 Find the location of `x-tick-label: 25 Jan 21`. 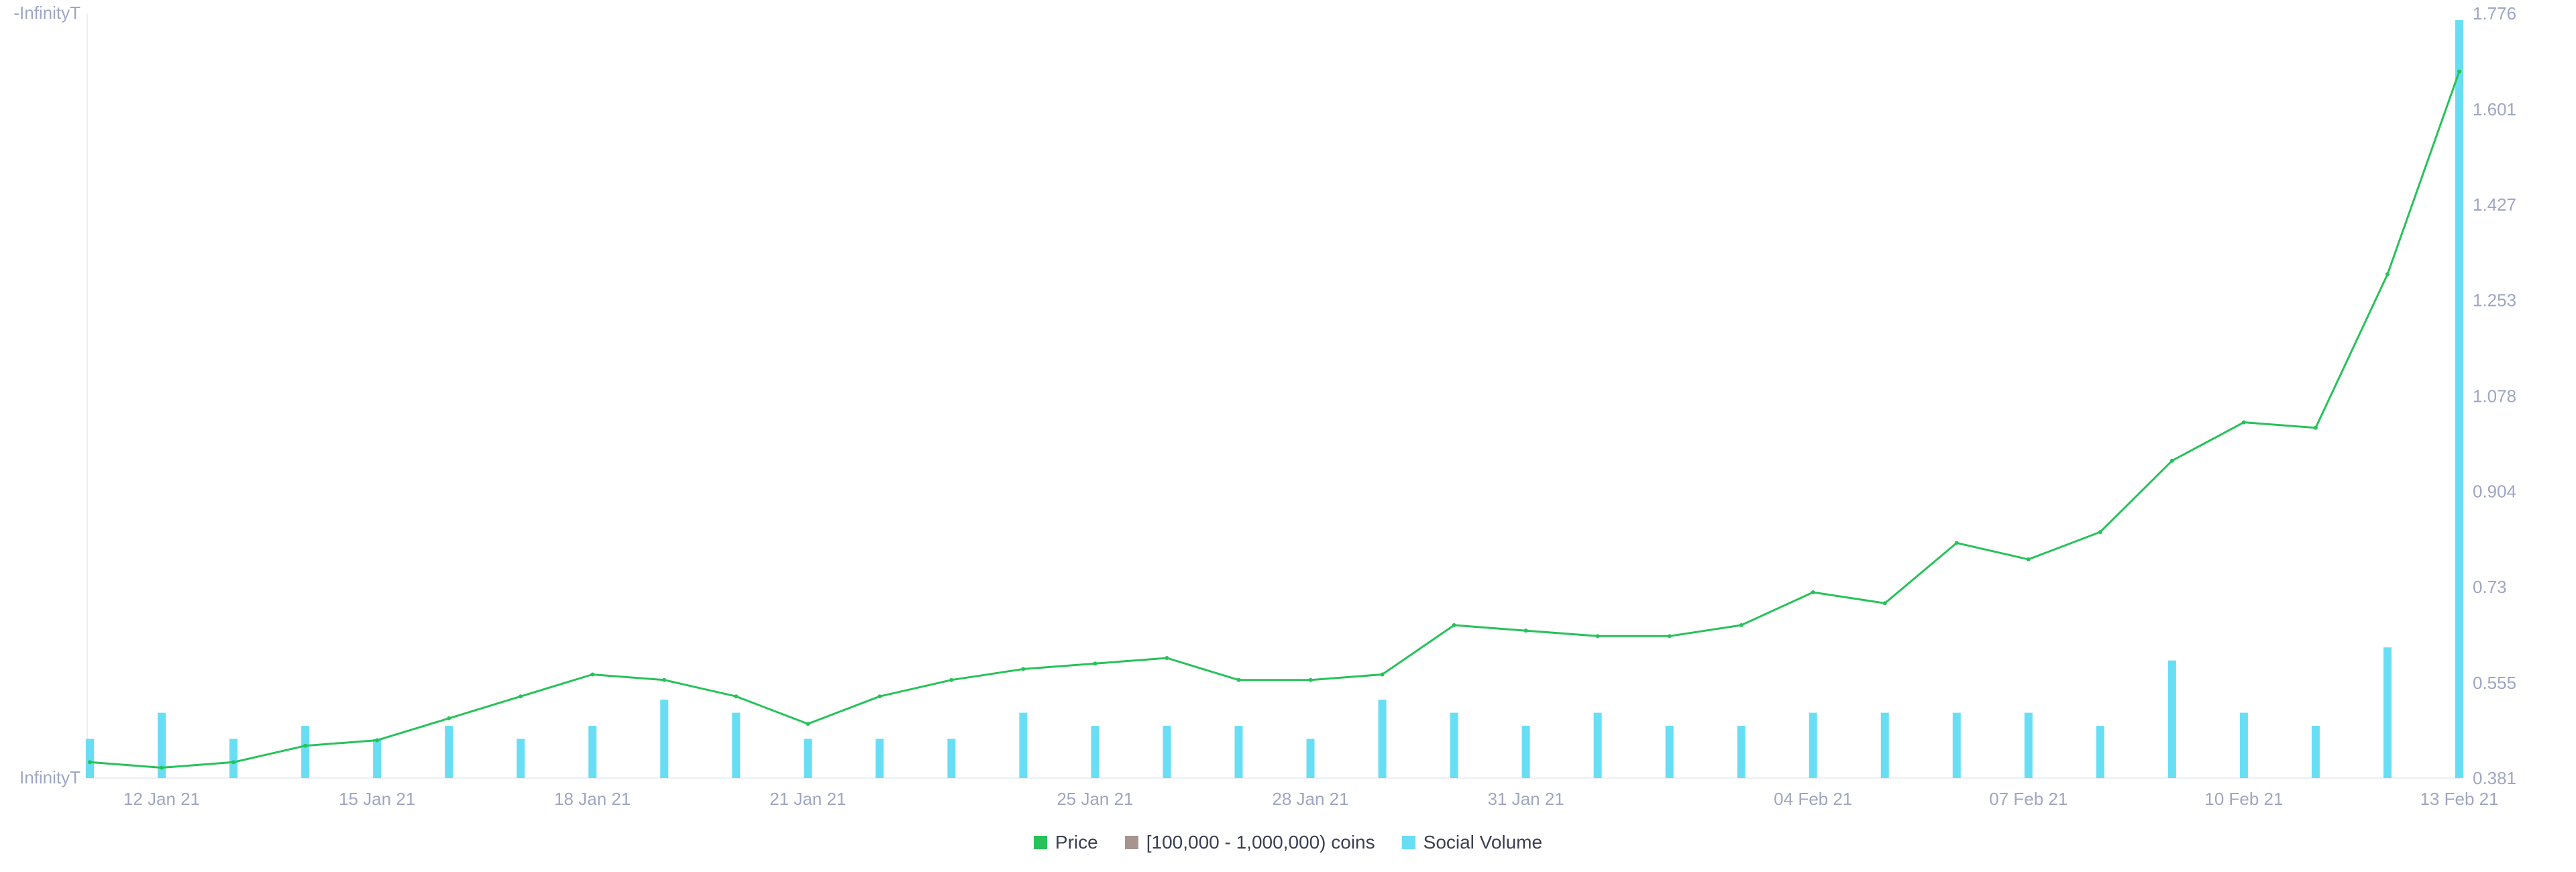

x-tick-label: 25 Jan 21 is located at coordinates (1095, 799).